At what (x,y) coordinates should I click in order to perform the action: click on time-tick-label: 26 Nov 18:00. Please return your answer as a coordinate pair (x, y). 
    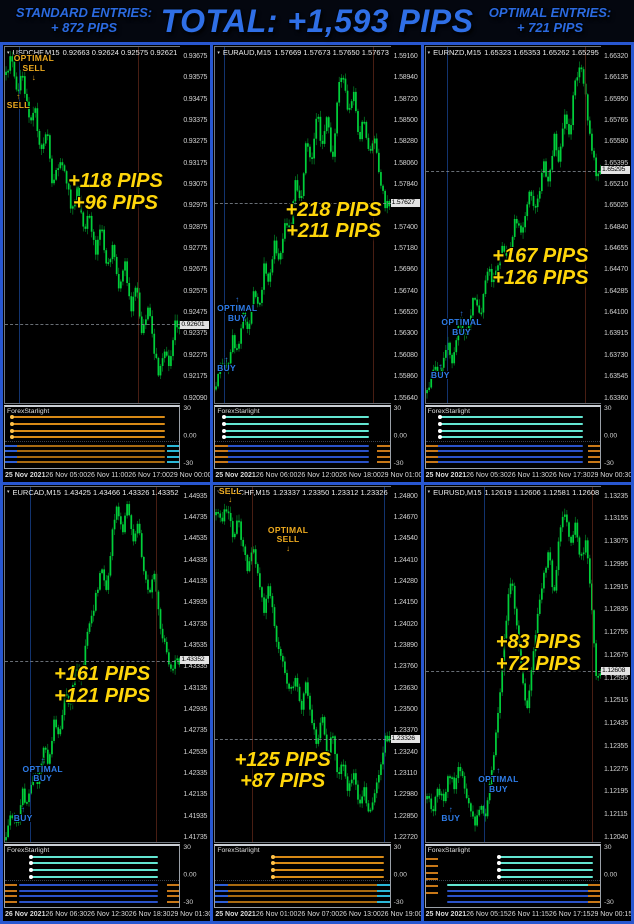
    Looking at the image, I should click on (360, 475).